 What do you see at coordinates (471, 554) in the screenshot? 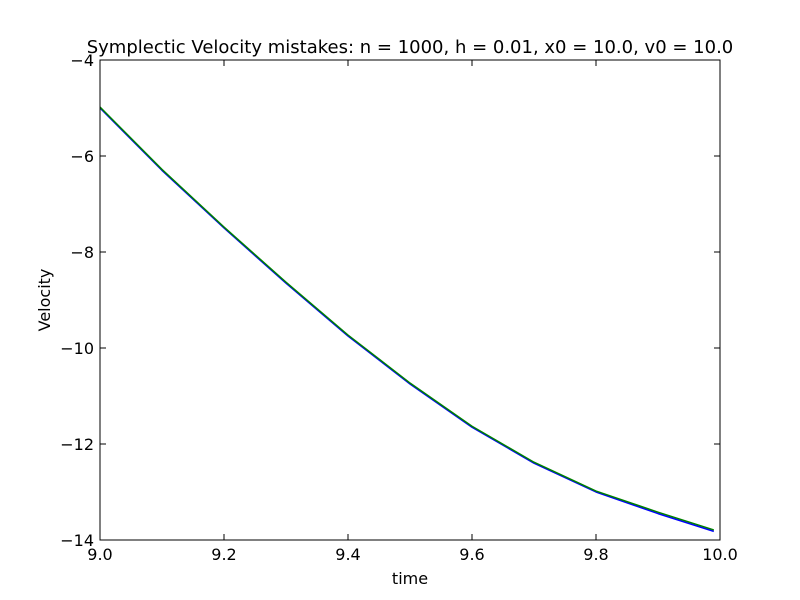
I see `x-tick-label: 9.6` at bounding box center [471, 554].